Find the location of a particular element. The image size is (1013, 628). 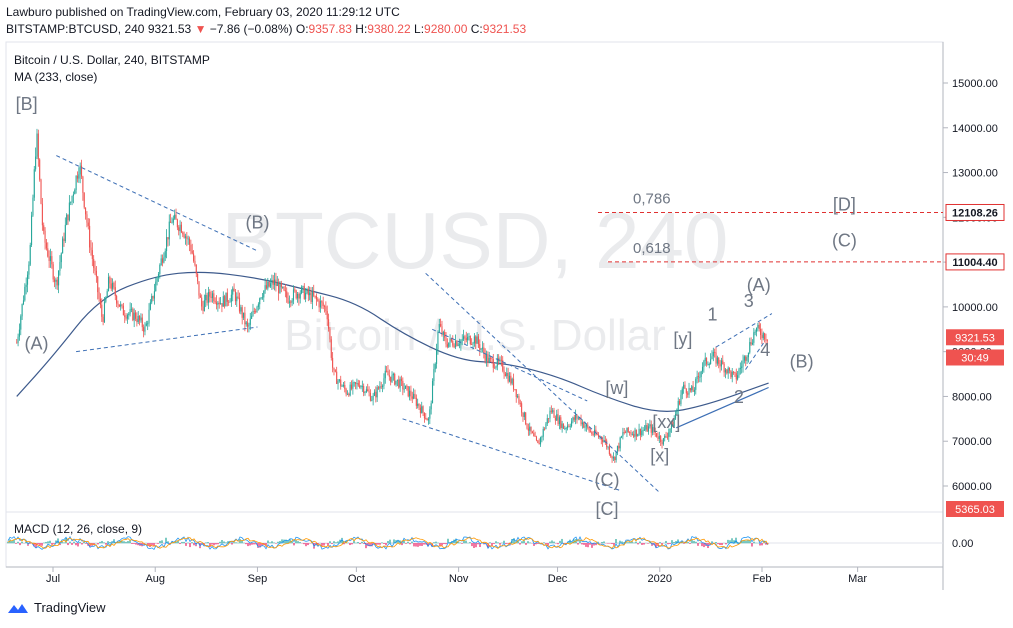

x-tick-label: Dec is located at coordinates (558, 579).